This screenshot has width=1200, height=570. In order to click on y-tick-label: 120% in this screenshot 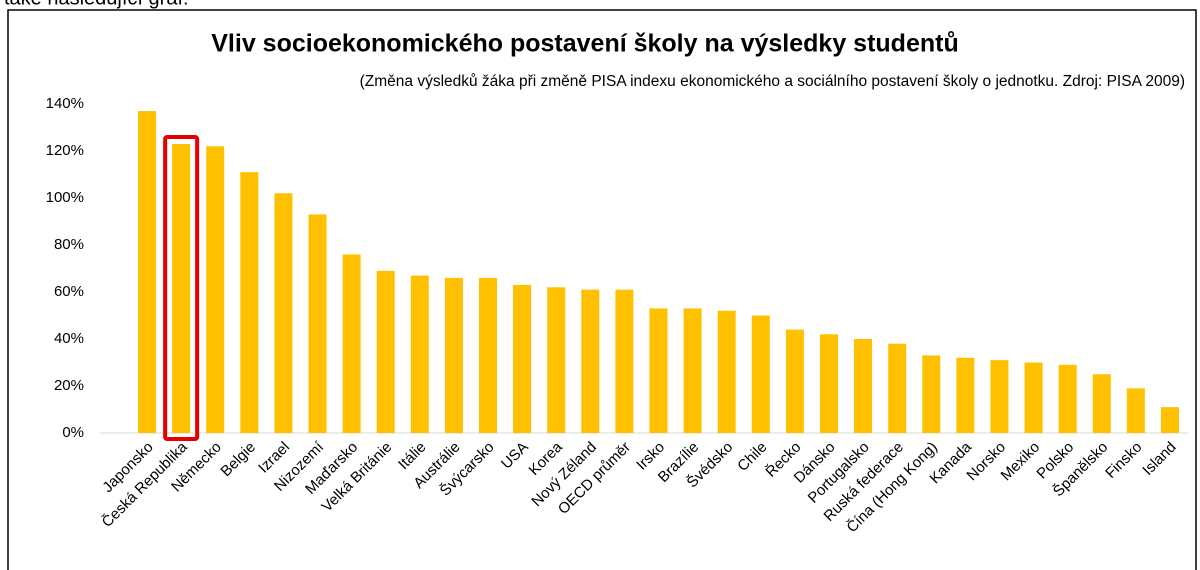, I will do `click(65, 150)`.